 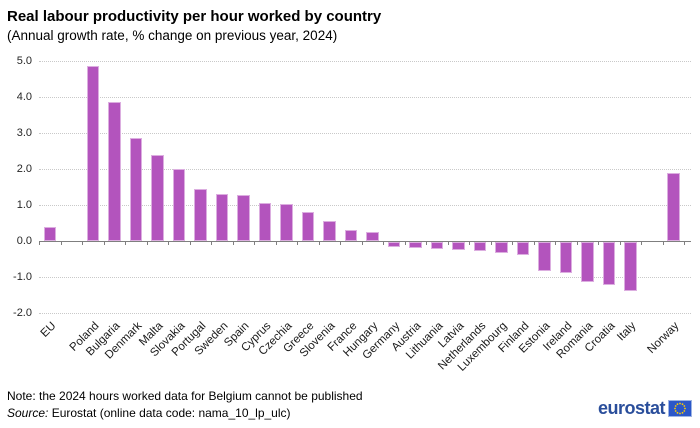 I want to click on bar-italy, so click(x=630, y=266).